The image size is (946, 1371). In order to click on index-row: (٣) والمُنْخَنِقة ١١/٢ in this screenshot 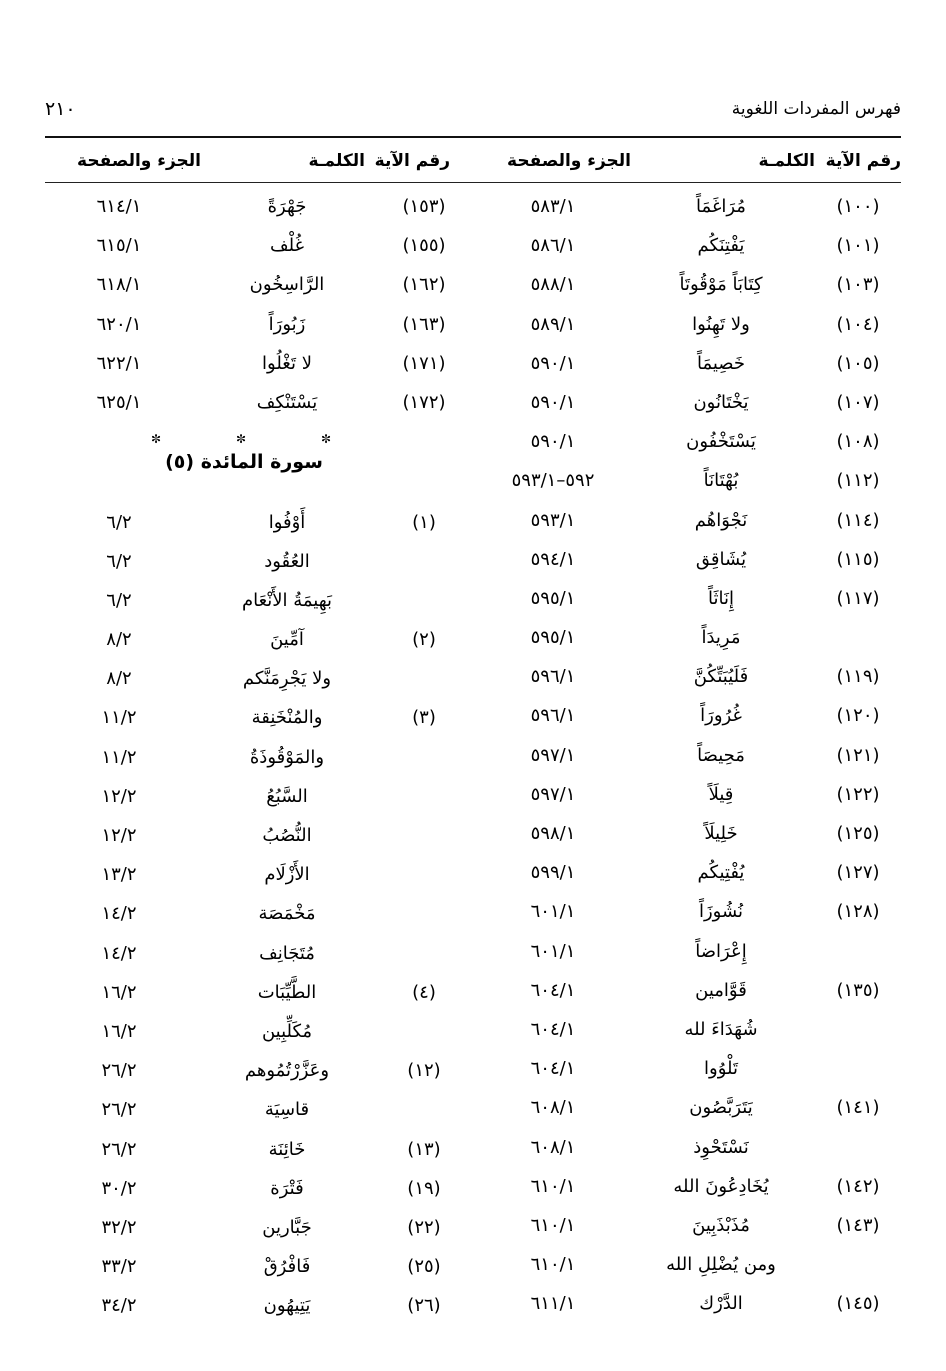, I will do `click(256, 726)`.